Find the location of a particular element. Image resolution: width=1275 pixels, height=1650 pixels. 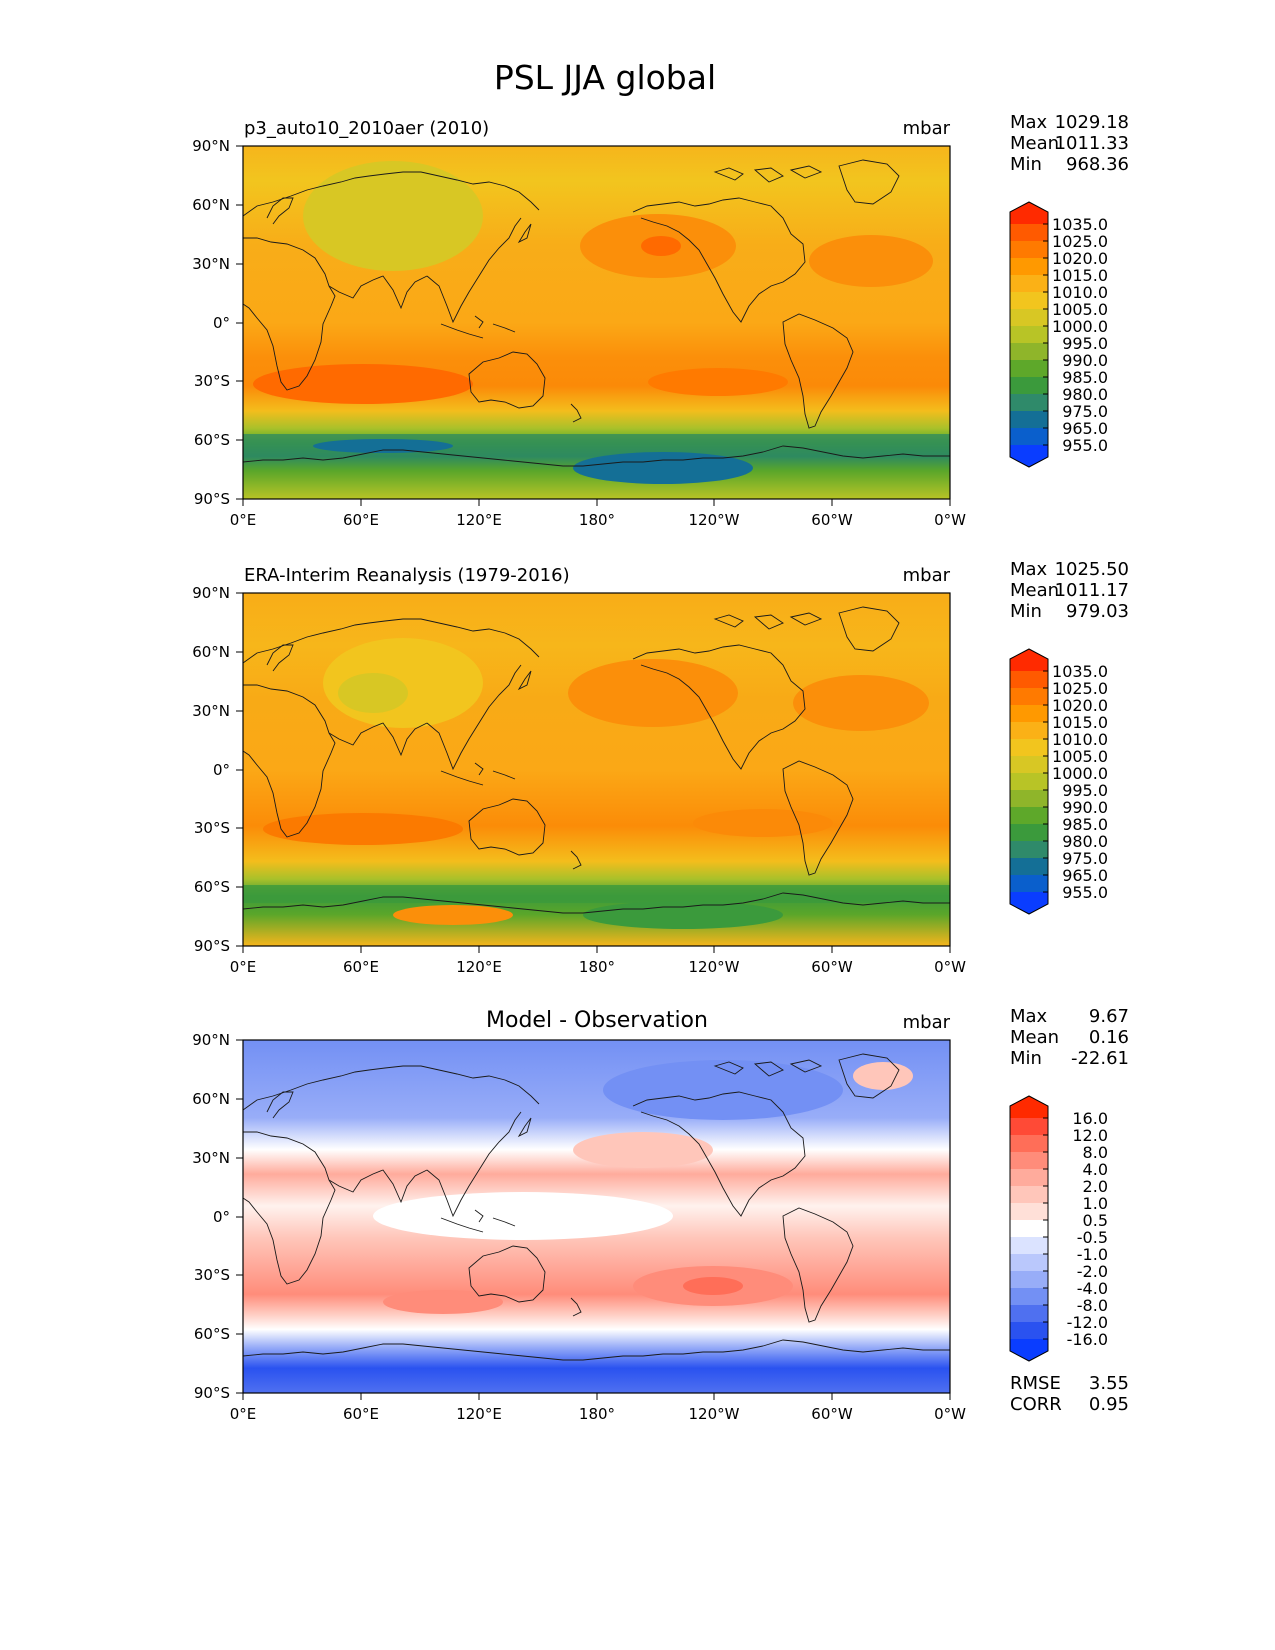

lat-tick-label: 90°N is located at coordinates (211, 146).